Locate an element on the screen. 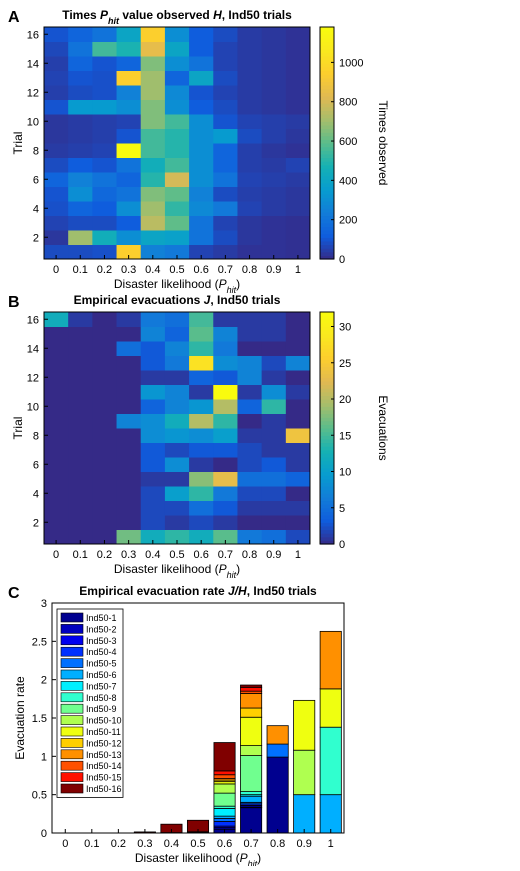 This screenshot has width=520, height=871. y-tick-label: 12 is located at coordinates (33, 378).